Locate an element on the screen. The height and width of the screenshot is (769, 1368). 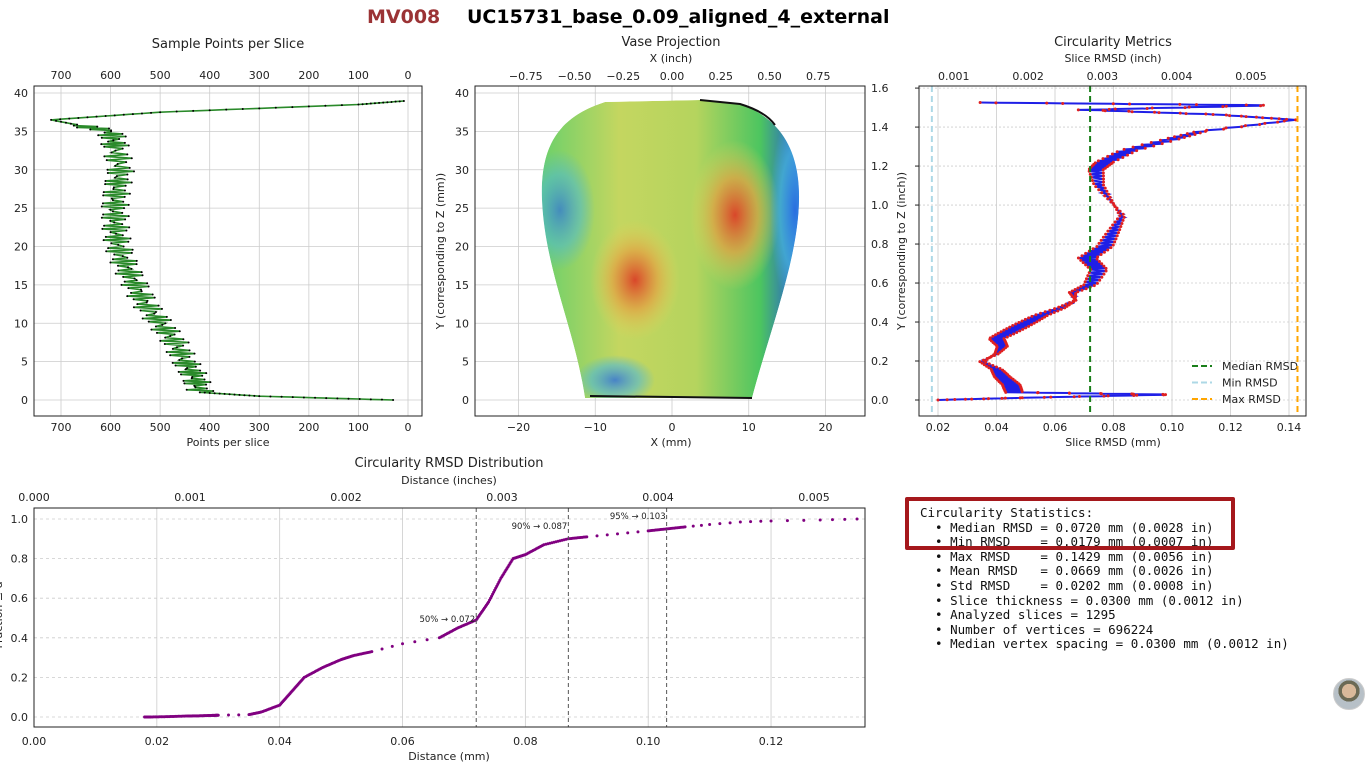
x-tick-label: 0.04 is located at coordinates (279, 741).